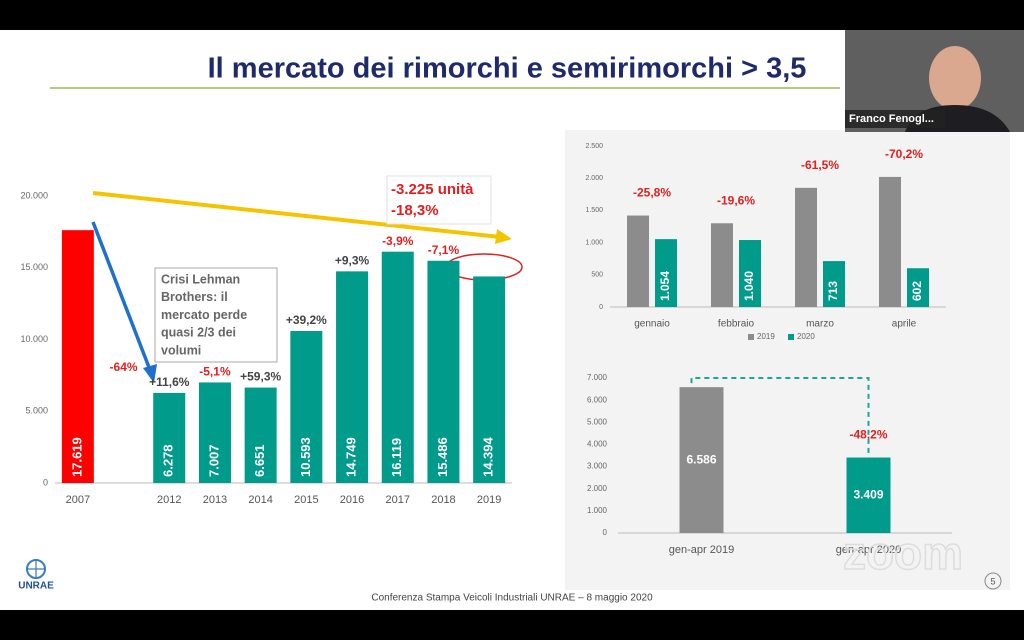  I want to click on x-tick-label: 2019, so click(489, 500).